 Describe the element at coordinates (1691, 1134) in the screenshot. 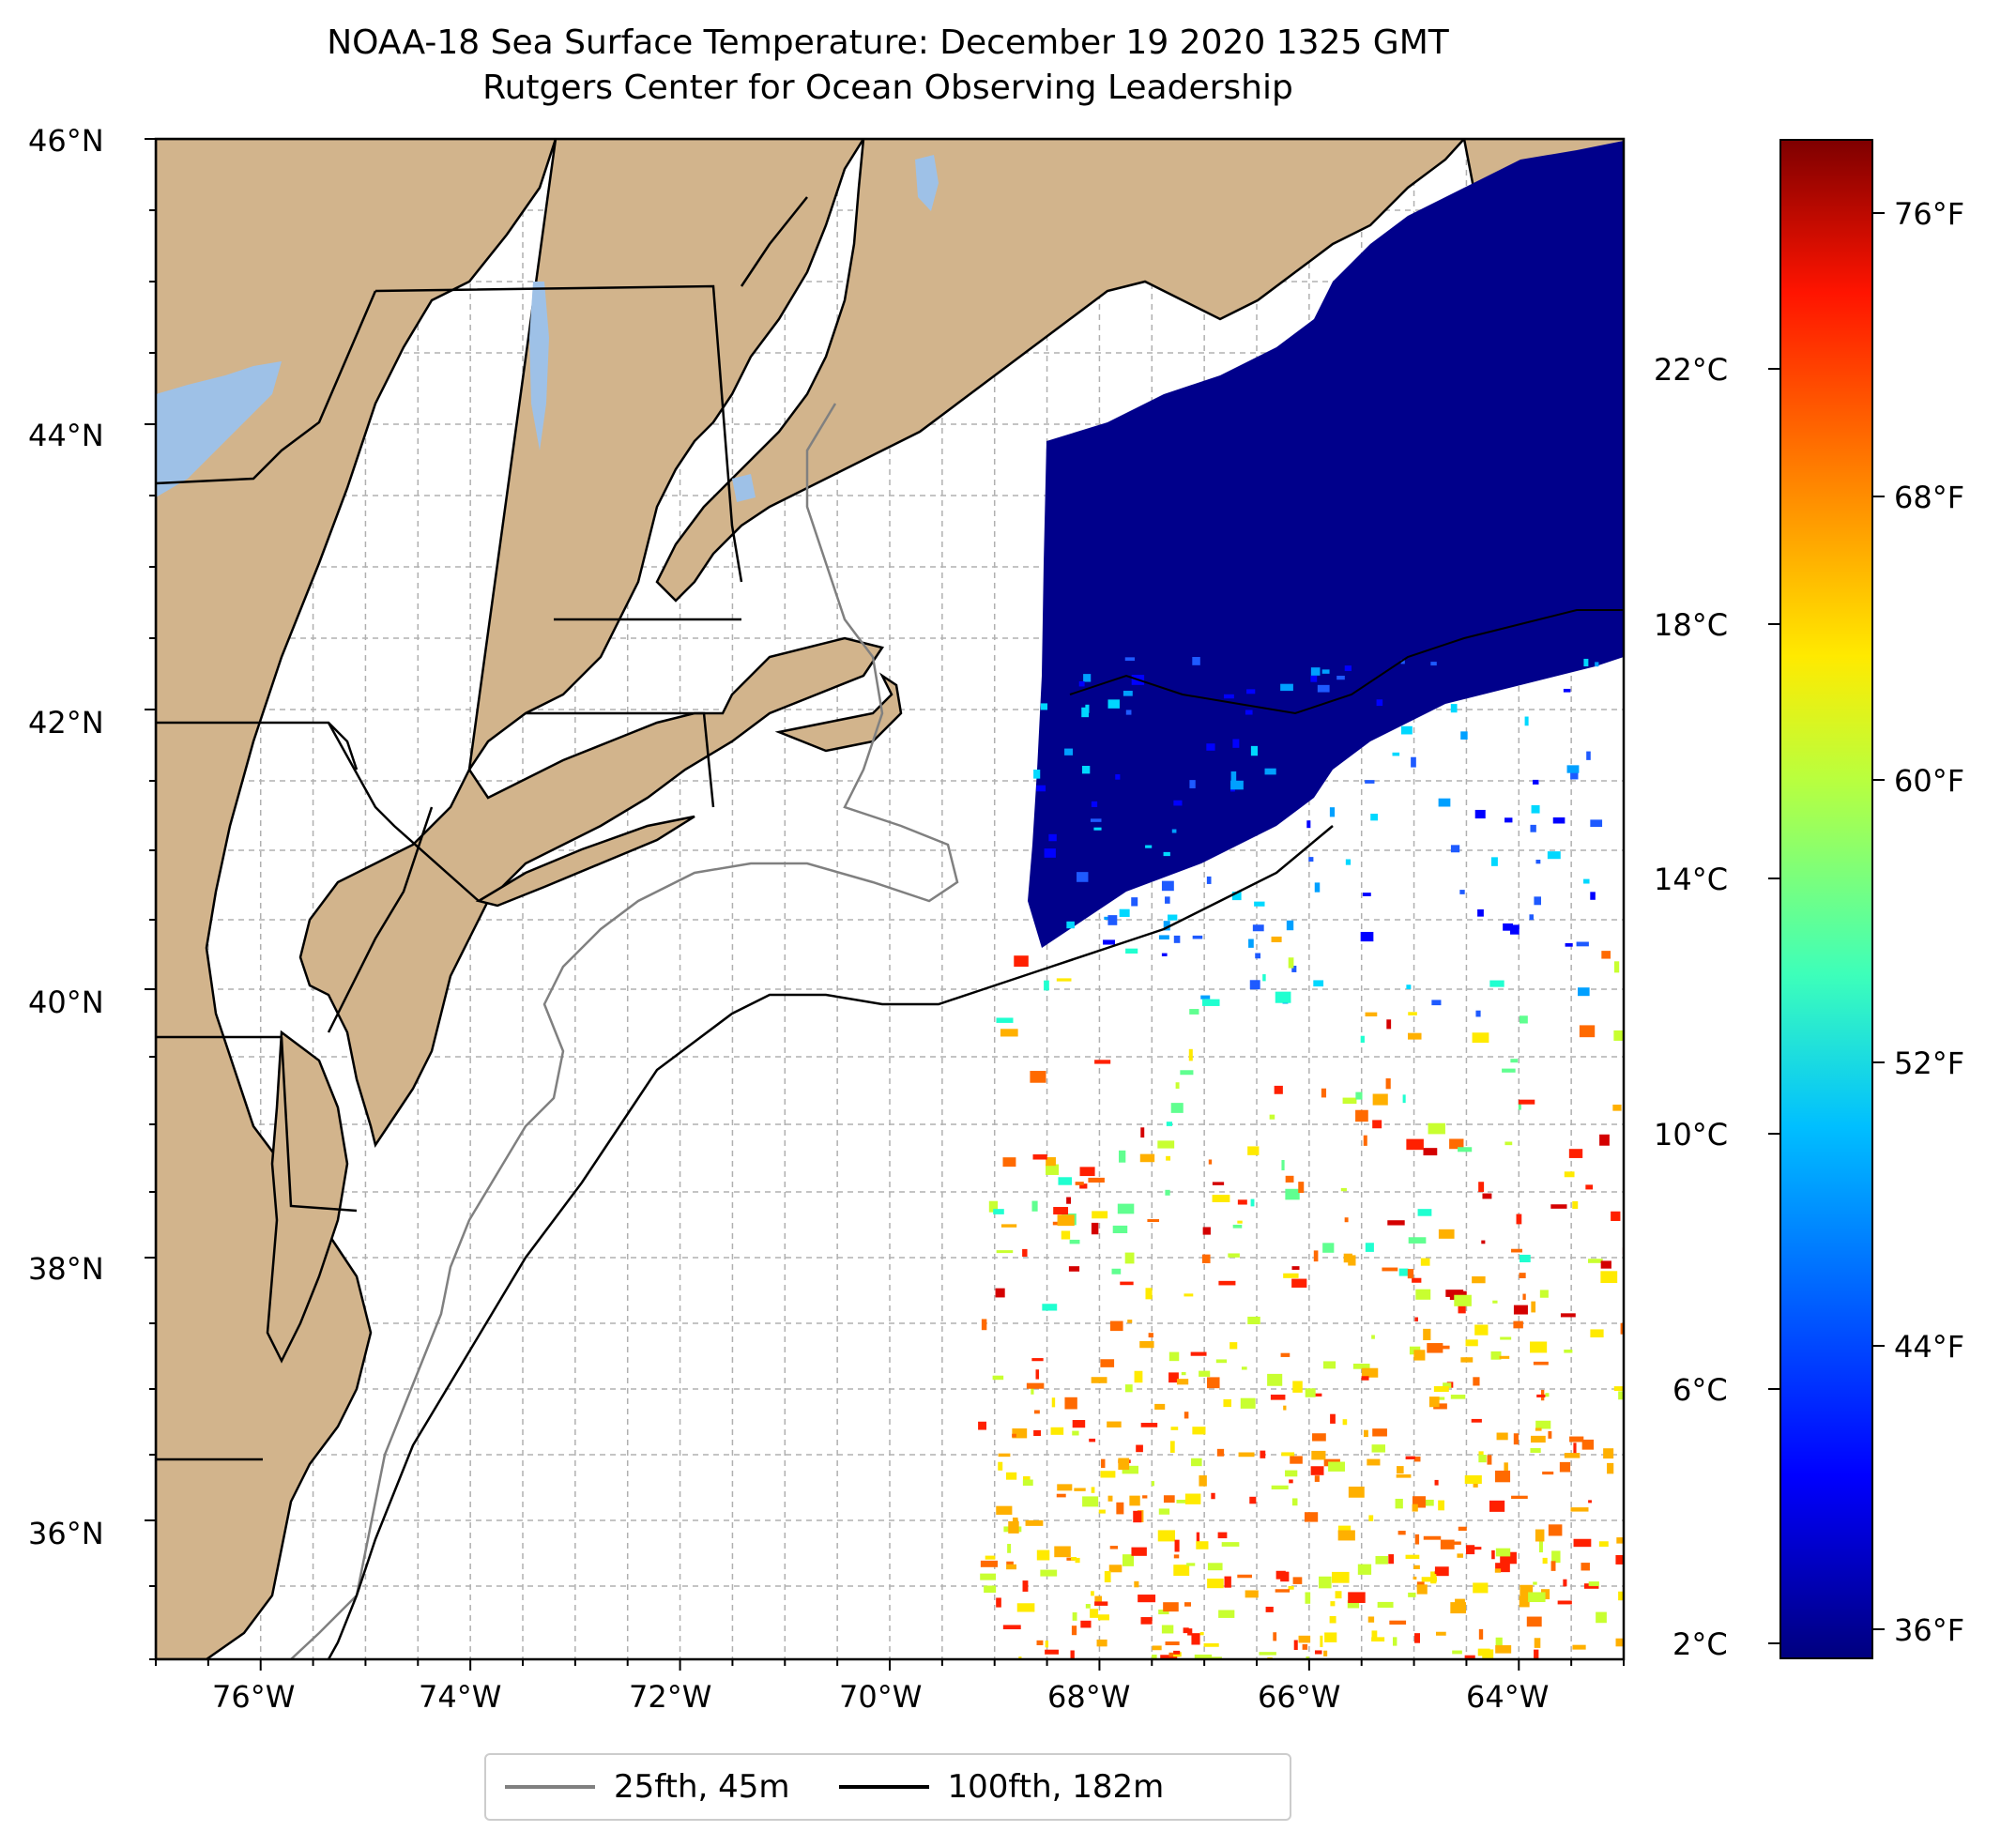

I see `cb-label-10c: 10°C` at that location.